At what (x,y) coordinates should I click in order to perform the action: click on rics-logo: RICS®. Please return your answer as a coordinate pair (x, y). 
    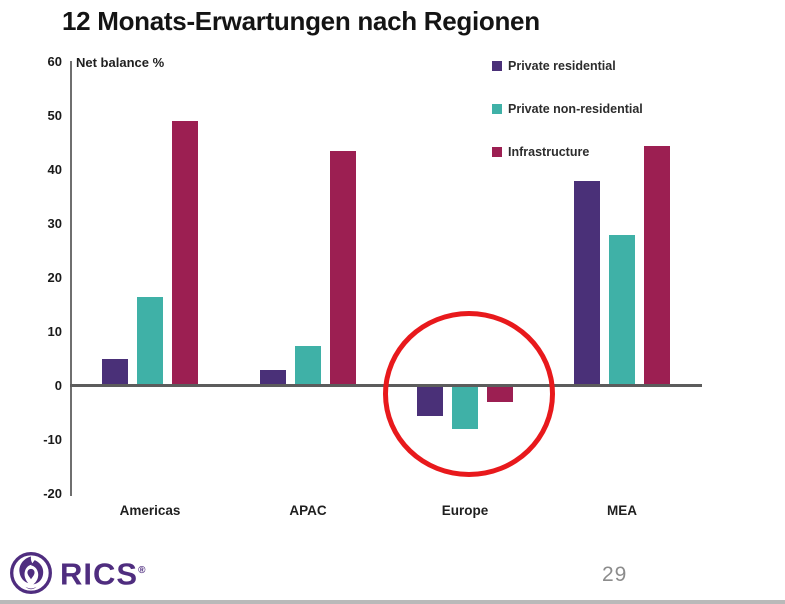
    Looking at the image, I should click on (77, 572).